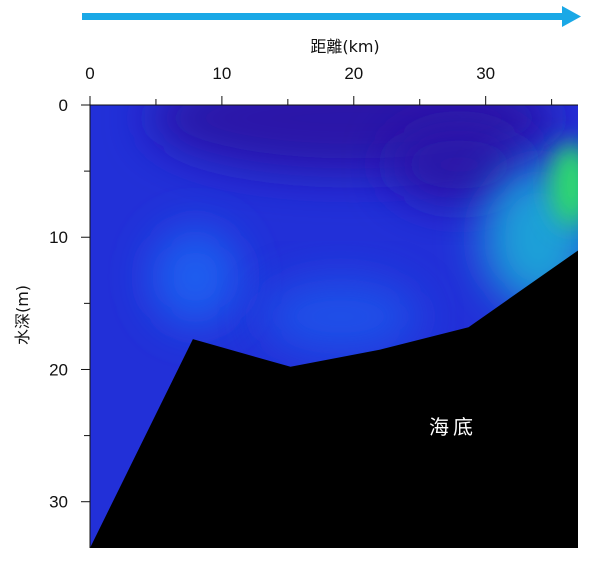  I want to click on seafloor-label: 海底, so click(453, 427).